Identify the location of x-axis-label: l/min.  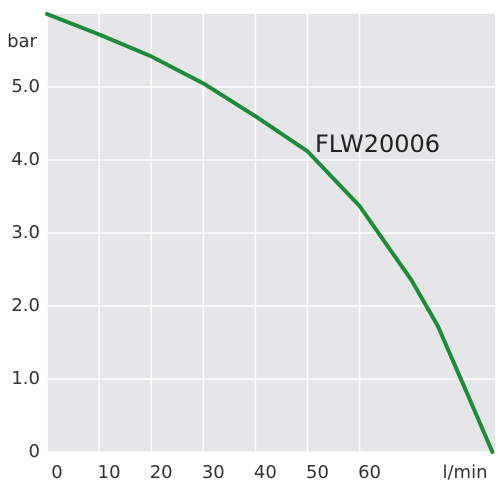
(464, 472).